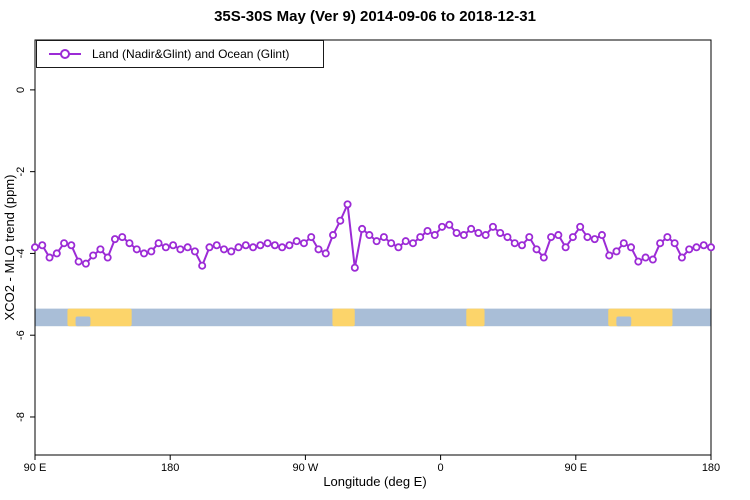 The image size is (750, 500). I want to click on y-tick-label: -4, so click(21, 254).